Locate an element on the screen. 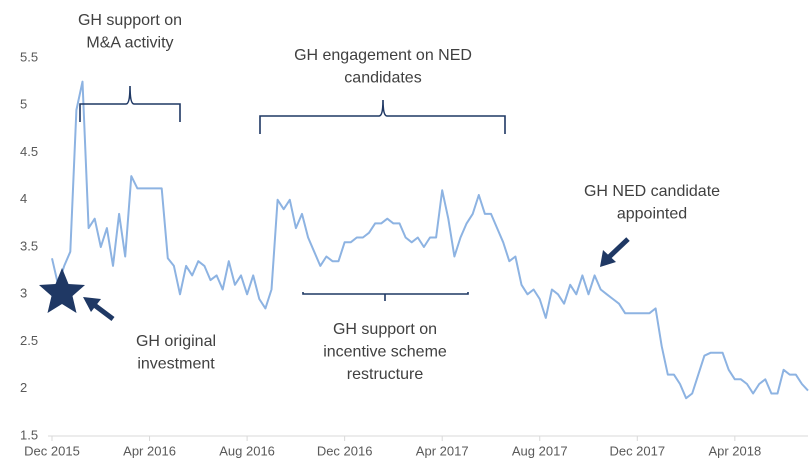 This screenshot has height=460, width=812. x-tick-label: Dec 2015 is located at coordinates (52, 450).